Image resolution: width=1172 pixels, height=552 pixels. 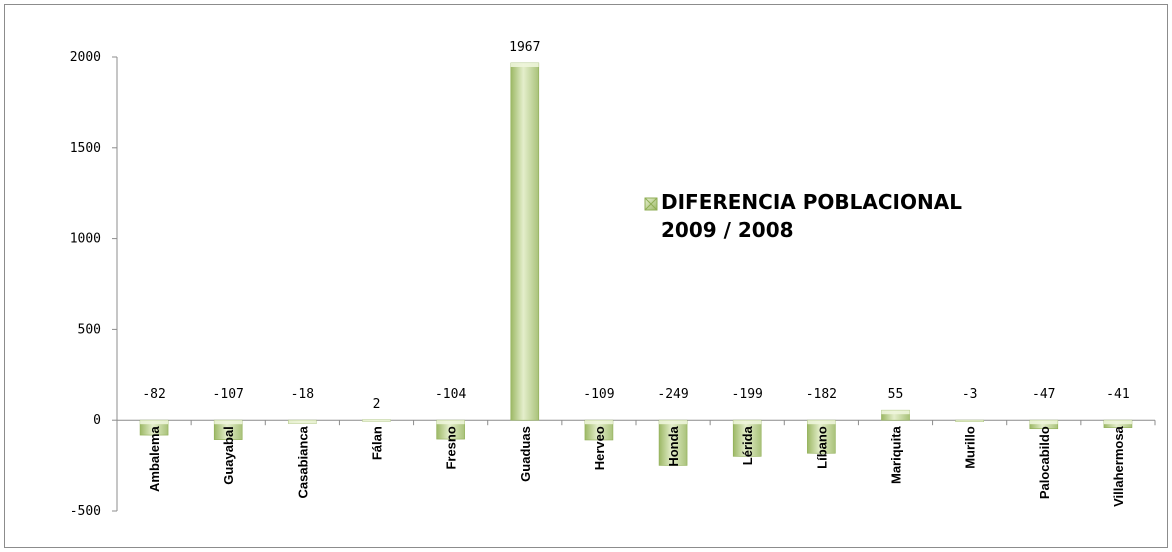 What do you see at coordinates (377, 404) in the screenshot?
I see `data-label: 2` at bounding box center [377, 404].